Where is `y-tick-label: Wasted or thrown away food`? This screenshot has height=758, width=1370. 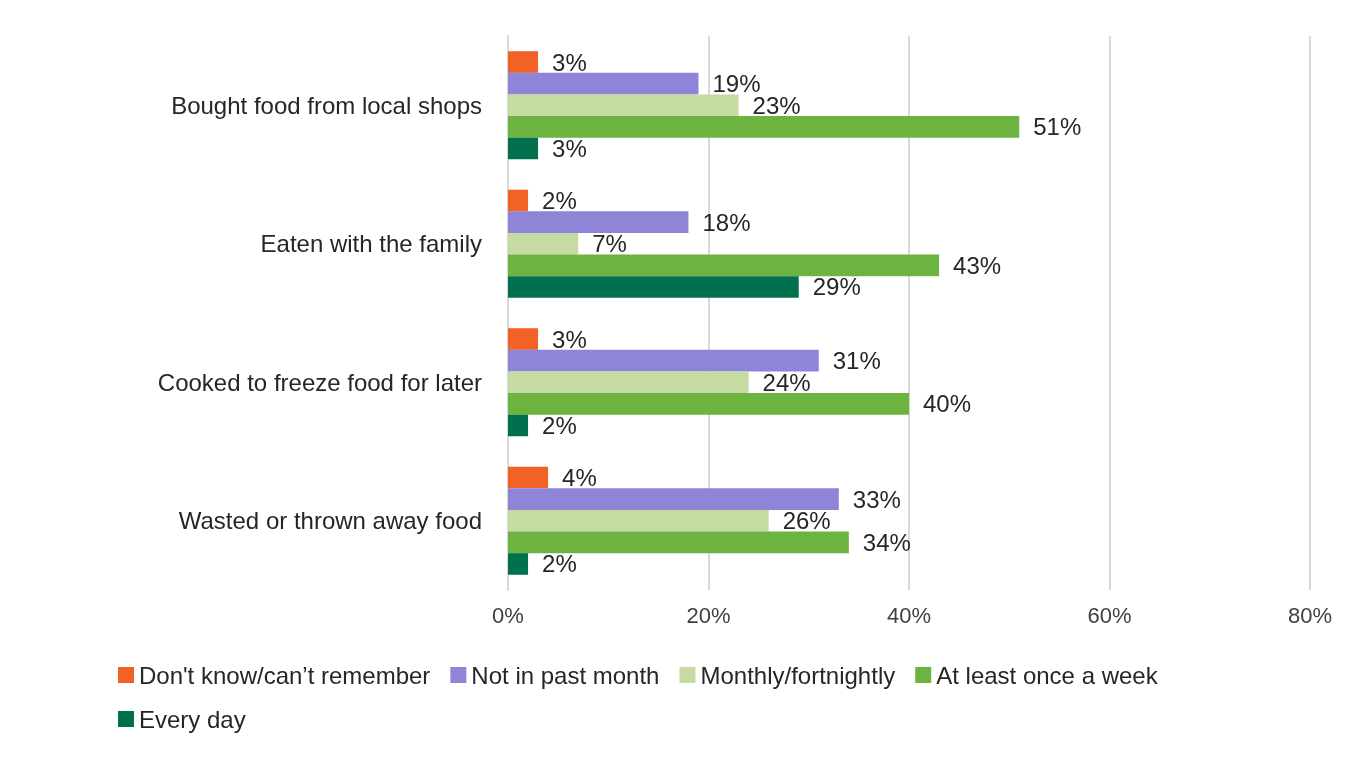
y-tick-label: Wasted or thrown away food is located at coordinates (330, 521).